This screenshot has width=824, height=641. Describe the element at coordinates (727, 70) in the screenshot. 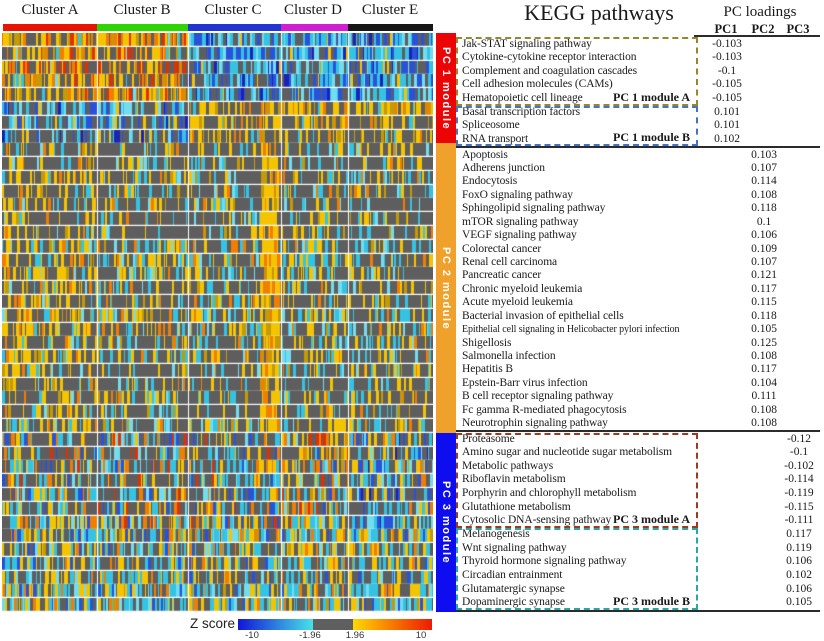

I see `loading-value-pc1: -0.1` at that location.